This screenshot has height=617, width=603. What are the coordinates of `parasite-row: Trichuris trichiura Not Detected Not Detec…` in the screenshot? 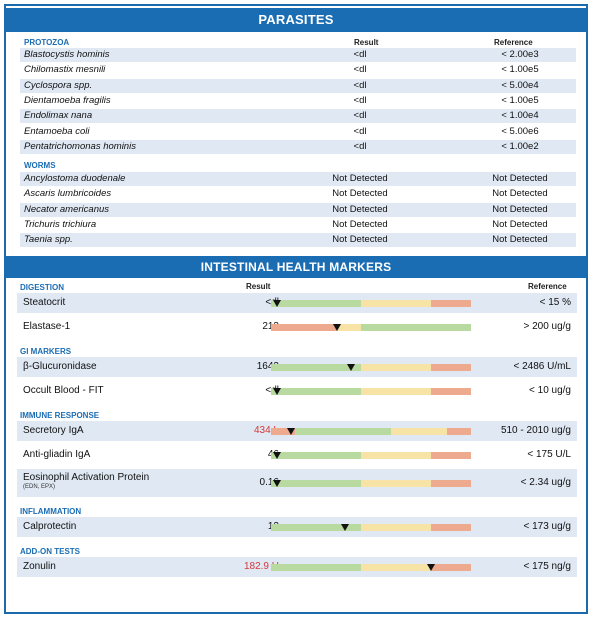 It's located at (298, 225).